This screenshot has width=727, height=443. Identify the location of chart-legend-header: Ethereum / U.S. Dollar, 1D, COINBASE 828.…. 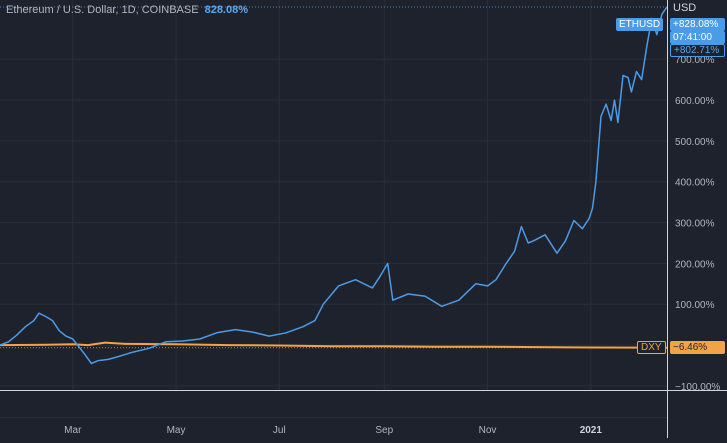
(127, 10).